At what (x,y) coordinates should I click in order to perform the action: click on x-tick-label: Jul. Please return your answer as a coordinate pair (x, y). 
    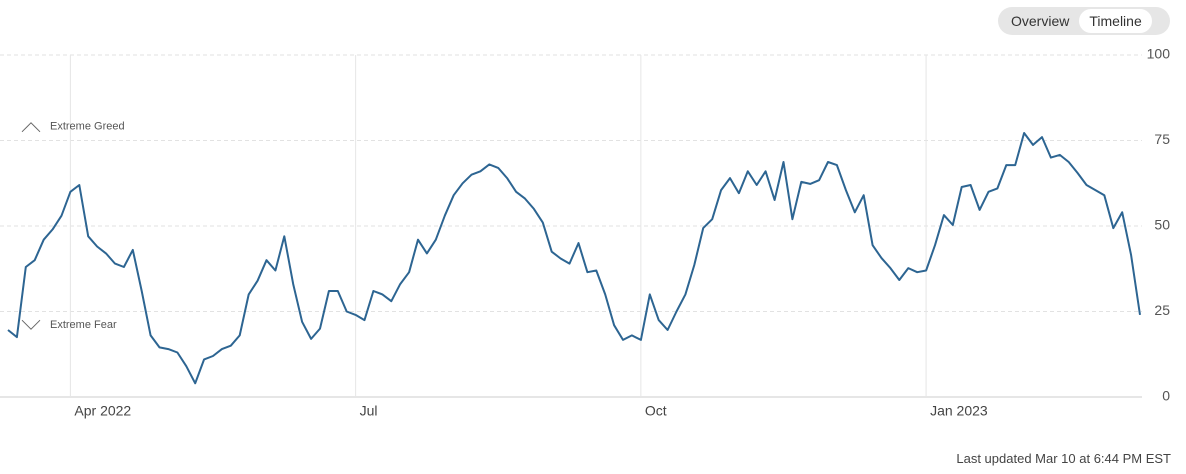
    Looking at the image, I should click on (369, 411).